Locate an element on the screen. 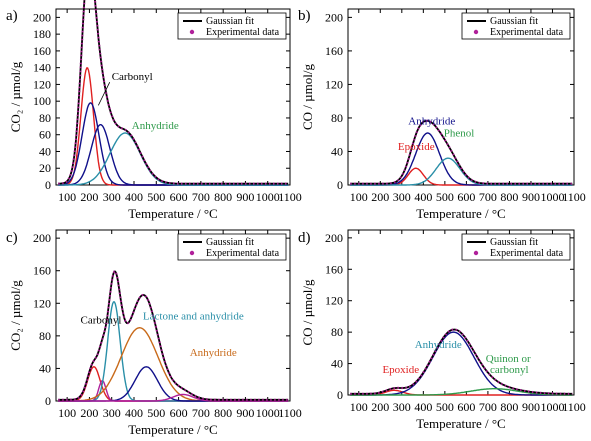 This screenshot has height=441, width=591. y-tick-label: 40 is located at coordinates (337, 364).